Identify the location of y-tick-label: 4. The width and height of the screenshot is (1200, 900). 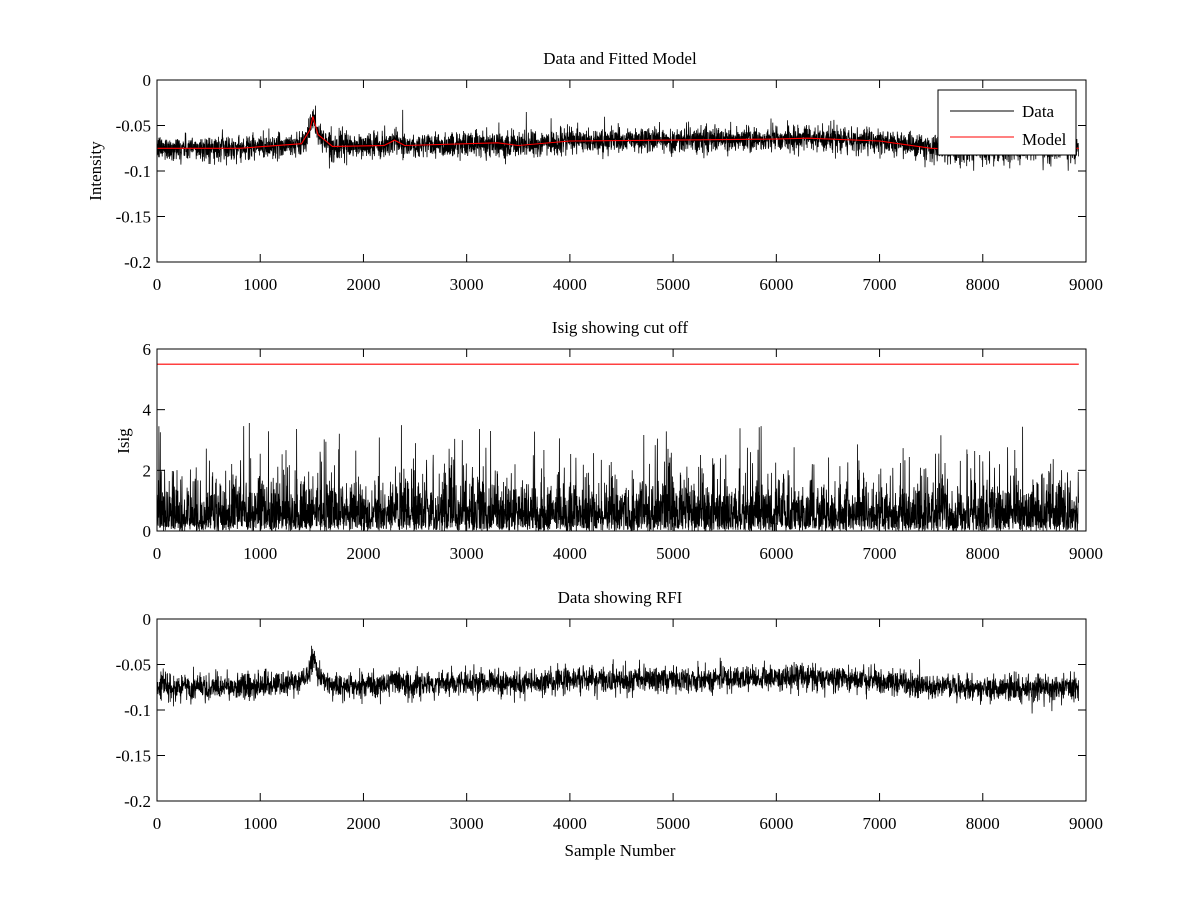
(147, 410).